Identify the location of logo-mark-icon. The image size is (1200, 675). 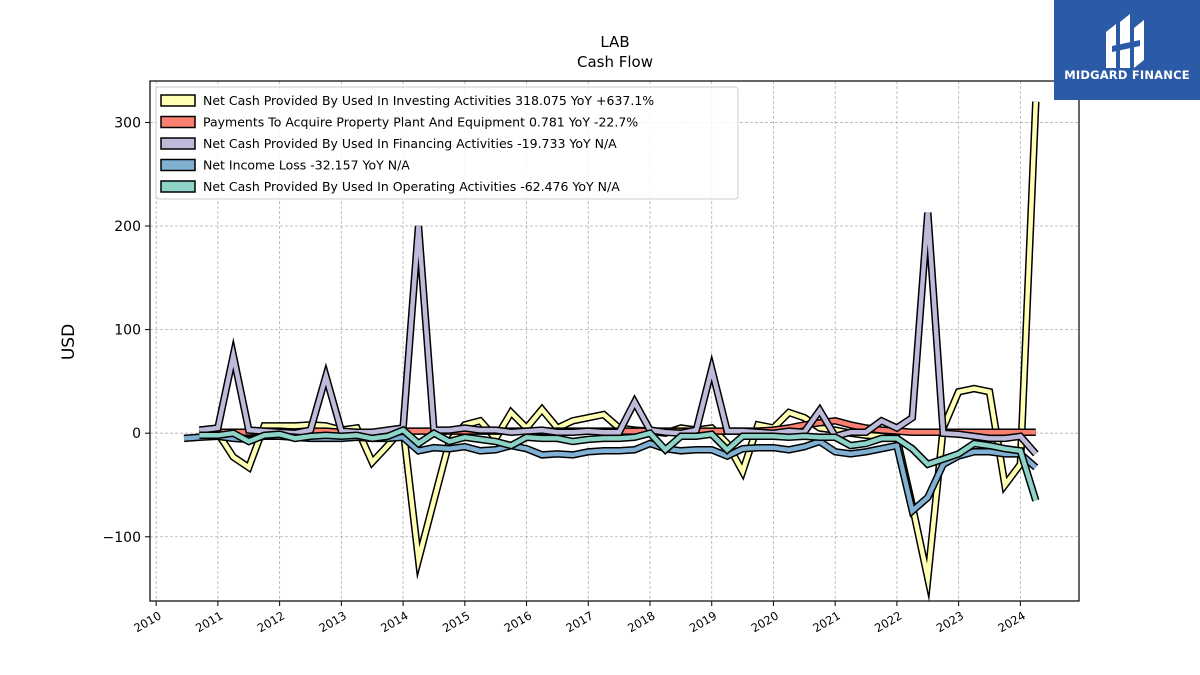
(1125, 41).